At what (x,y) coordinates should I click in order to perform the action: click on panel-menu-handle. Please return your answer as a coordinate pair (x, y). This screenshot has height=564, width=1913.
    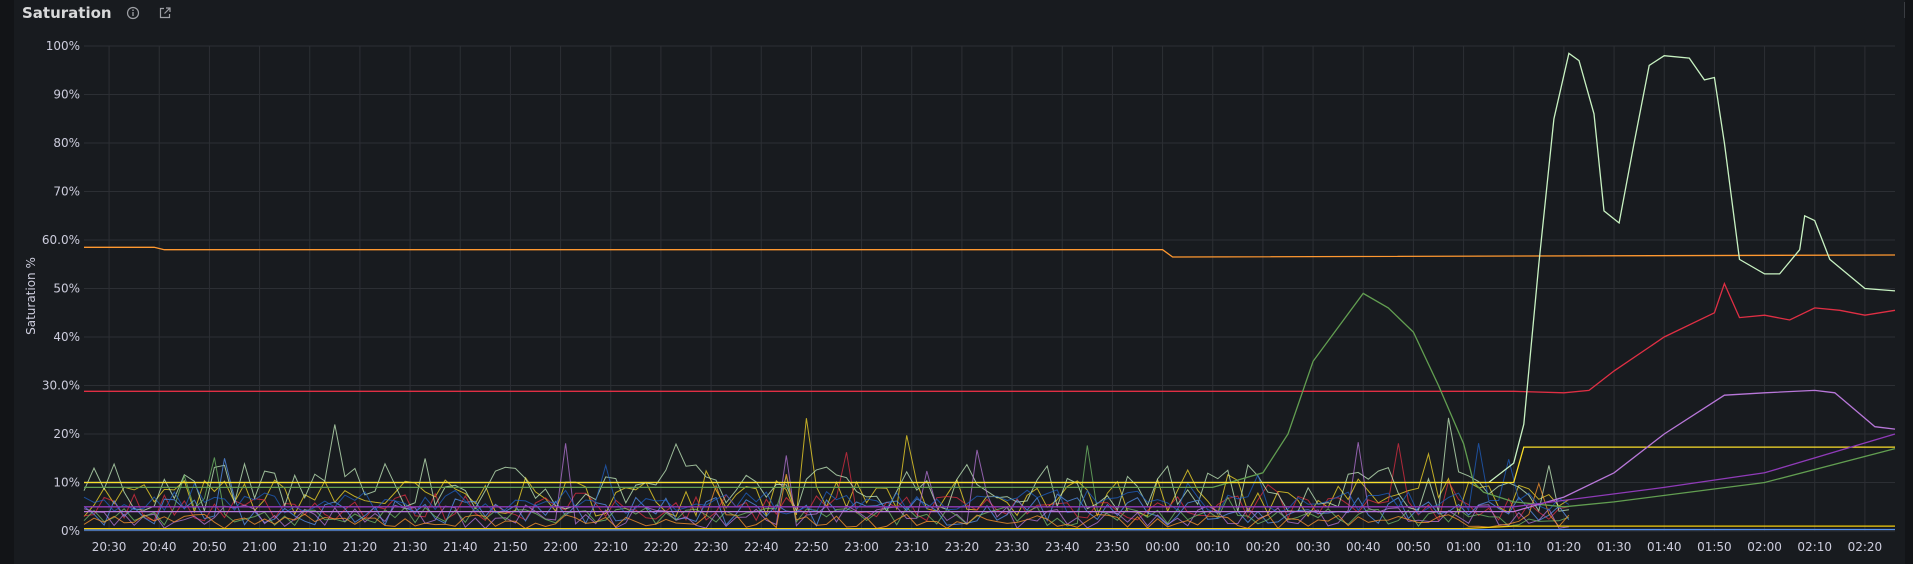
    Looking at the image, I should click on (1907, 10).